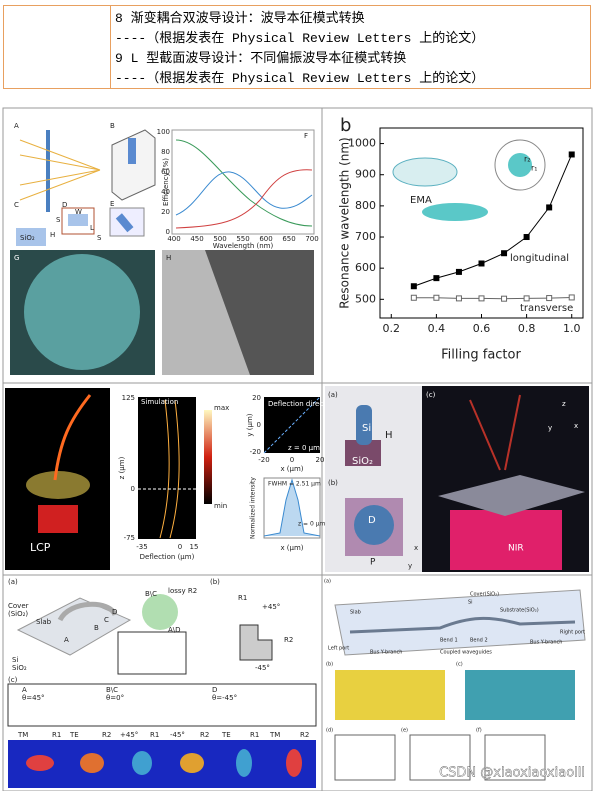 Image resolution: width=596 pixels, height=791 pixels. I want to click on label: Bus Y-branch, so click(546, 643).